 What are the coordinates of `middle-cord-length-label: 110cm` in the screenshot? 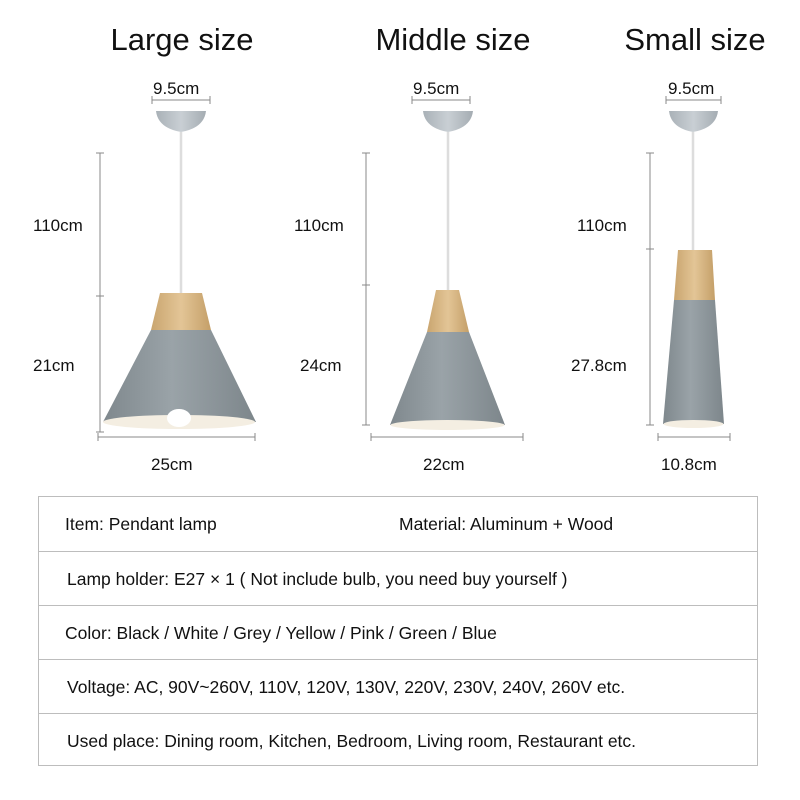 It's located at (319, 225).